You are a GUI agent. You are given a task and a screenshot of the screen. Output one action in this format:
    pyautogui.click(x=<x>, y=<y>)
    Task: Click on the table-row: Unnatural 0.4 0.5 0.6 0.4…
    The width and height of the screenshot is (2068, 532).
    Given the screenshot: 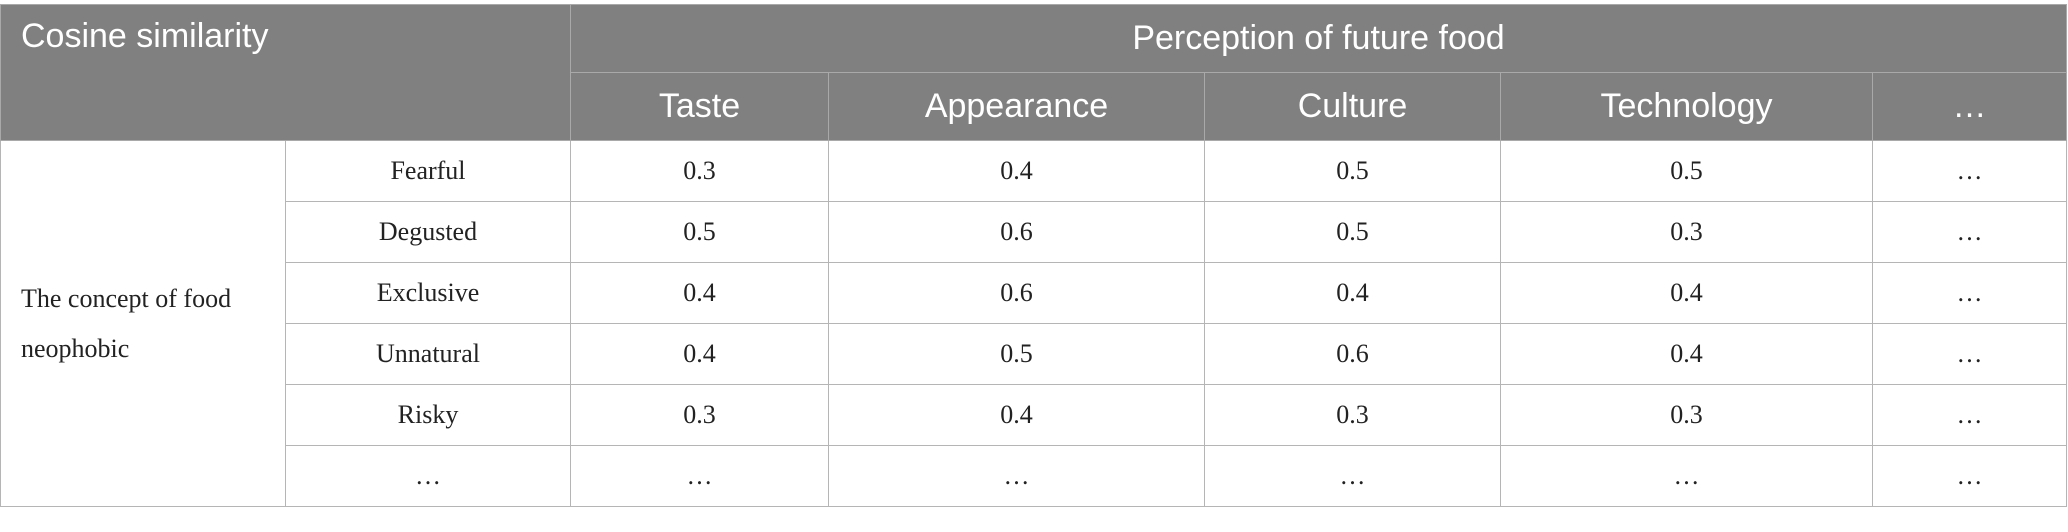 What is the action you would take?
    pyautogui.click(x=1034, y=354)
    